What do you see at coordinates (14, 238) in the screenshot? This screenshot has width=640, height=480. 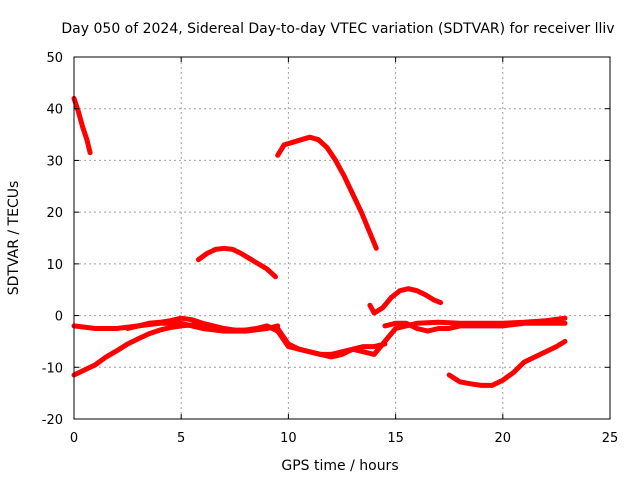 I see `y-axis-label: SDTVAR / TECUs` at bounding box center [14, 238].